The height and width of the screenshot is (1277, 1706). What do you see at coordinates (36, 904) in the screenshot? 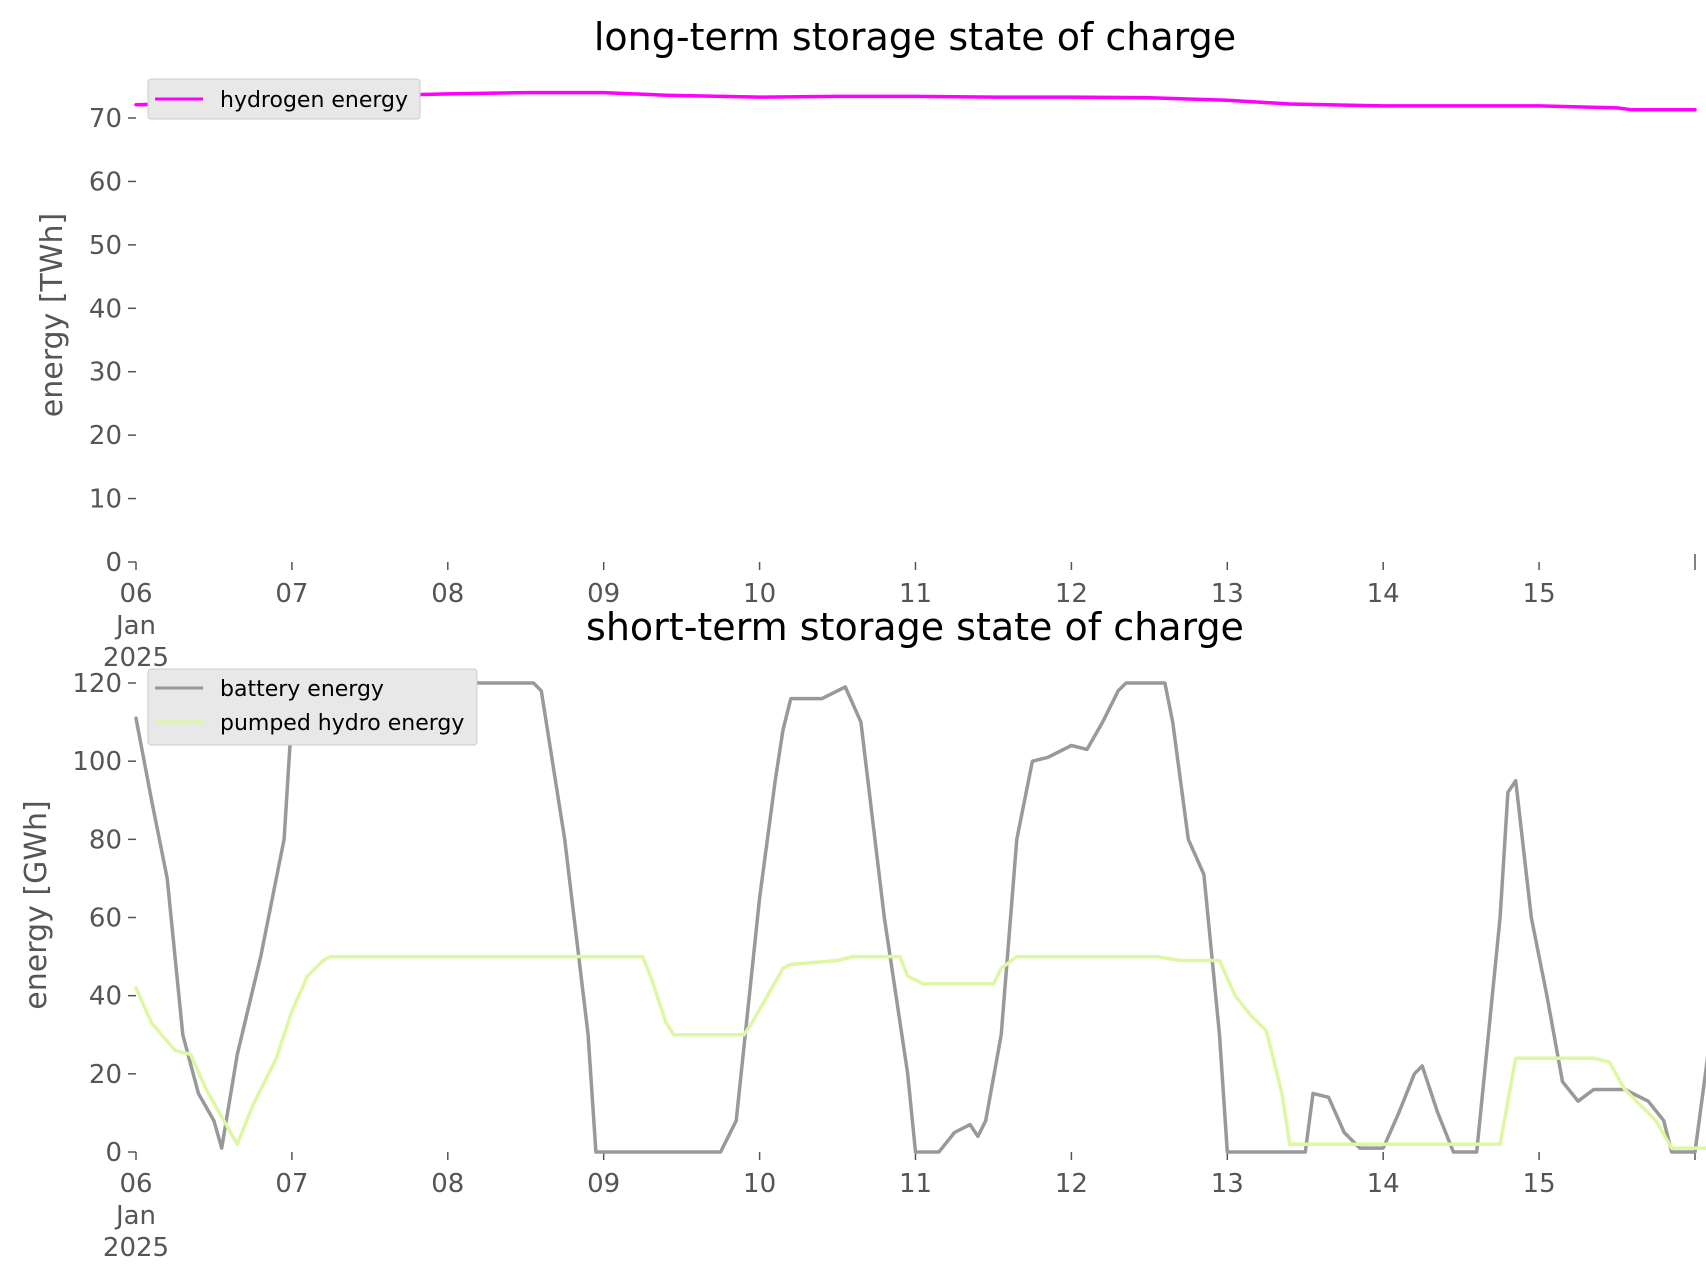
I see `short-term-y-axis-label: energy [GWh]` at bounding box center [36, 904].